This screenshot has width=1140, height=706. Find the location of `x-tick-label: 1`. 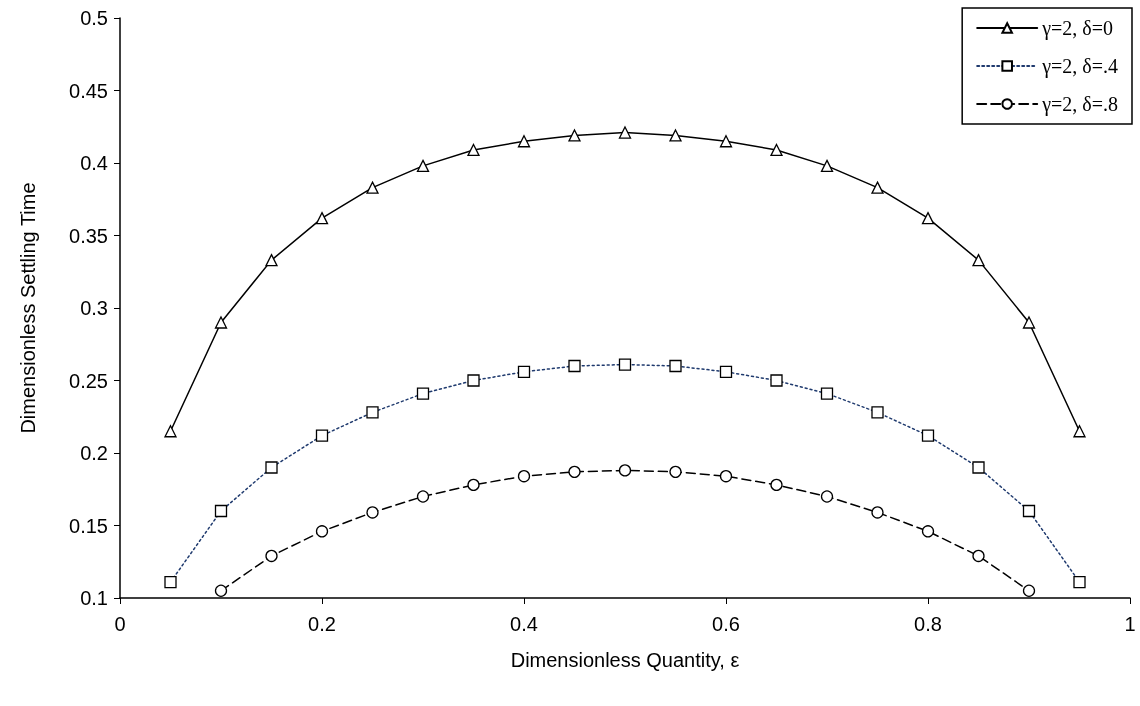

x-tick-label: 1 is located at coordinates (1130, 624).